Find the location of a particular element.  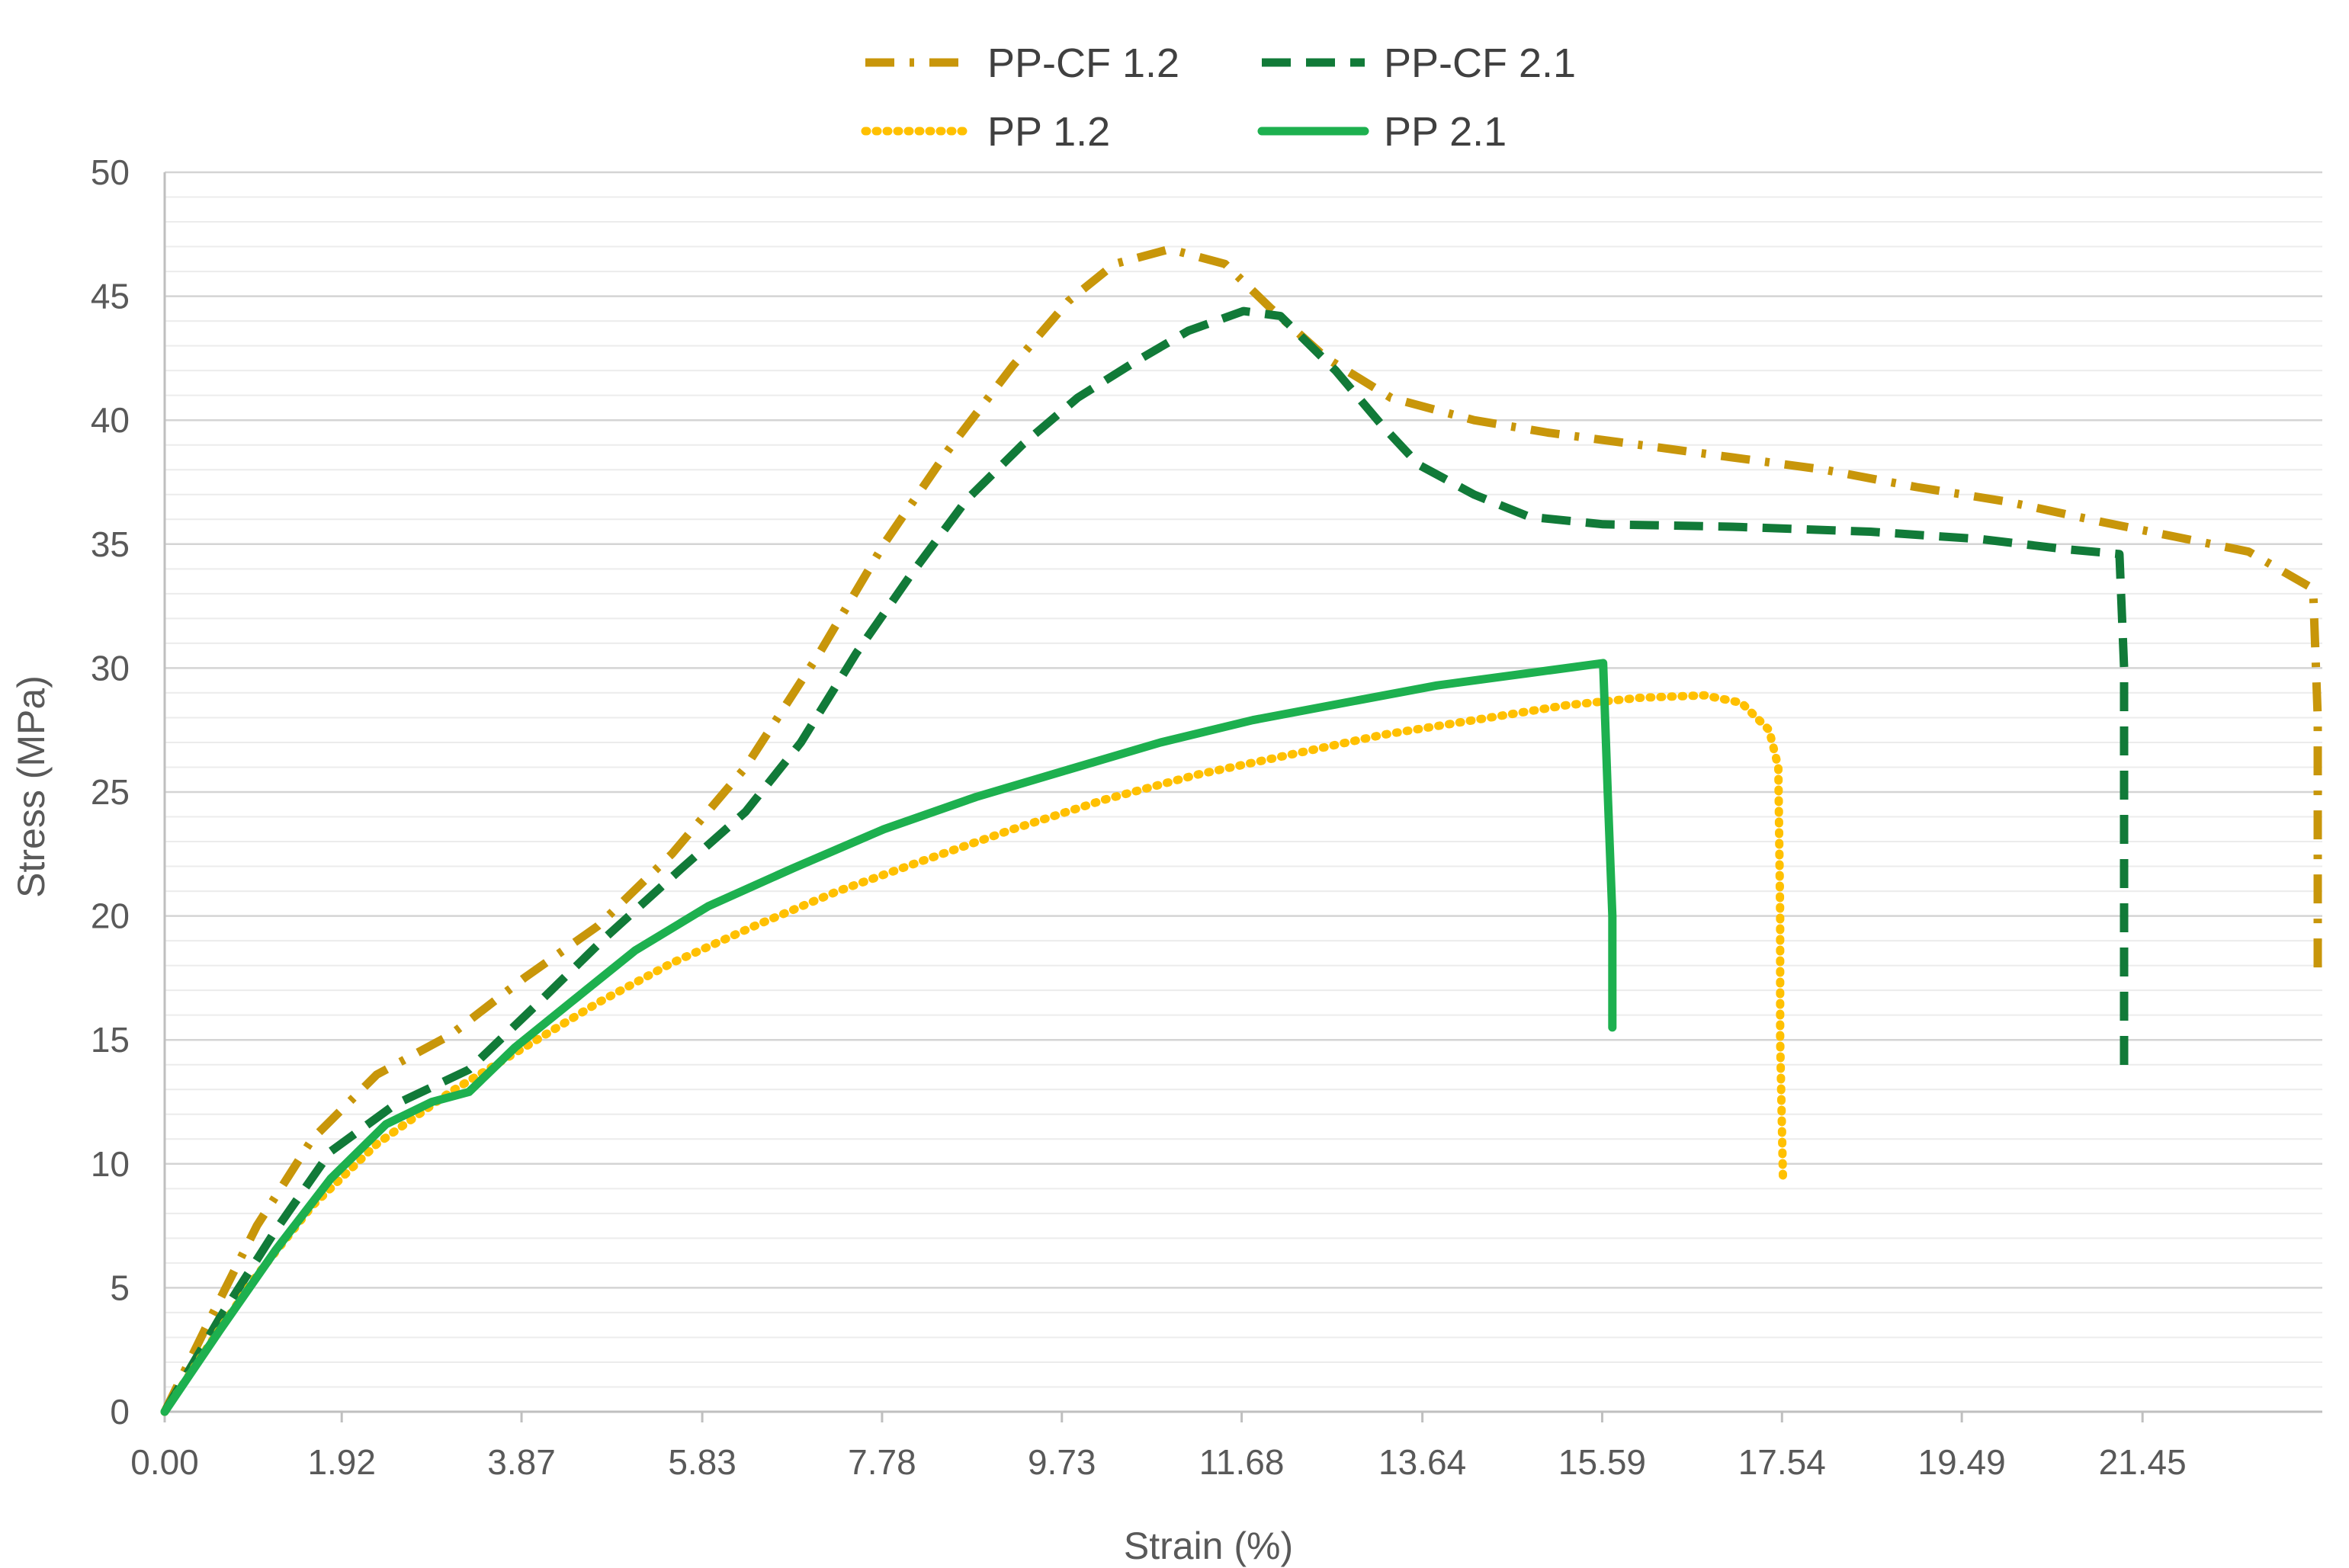

y-tick-labels: 0 5 10 15 20 25 30 35 40 45 50 is located at coordinates (110, 792).